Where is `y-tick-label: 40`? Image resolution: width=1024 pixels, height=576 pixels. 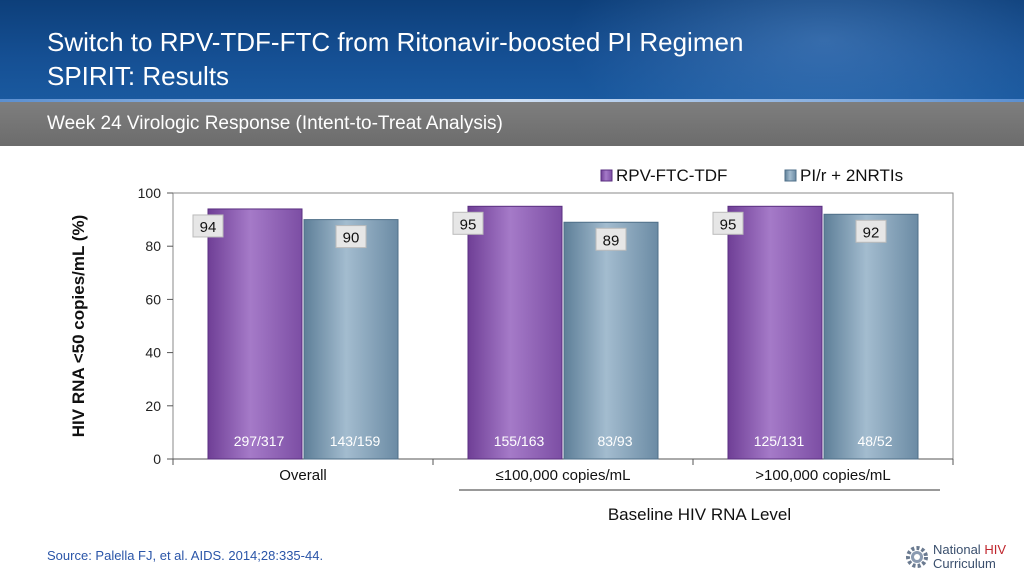 y-tick-label: 40 is located at coordinates (153, 353).